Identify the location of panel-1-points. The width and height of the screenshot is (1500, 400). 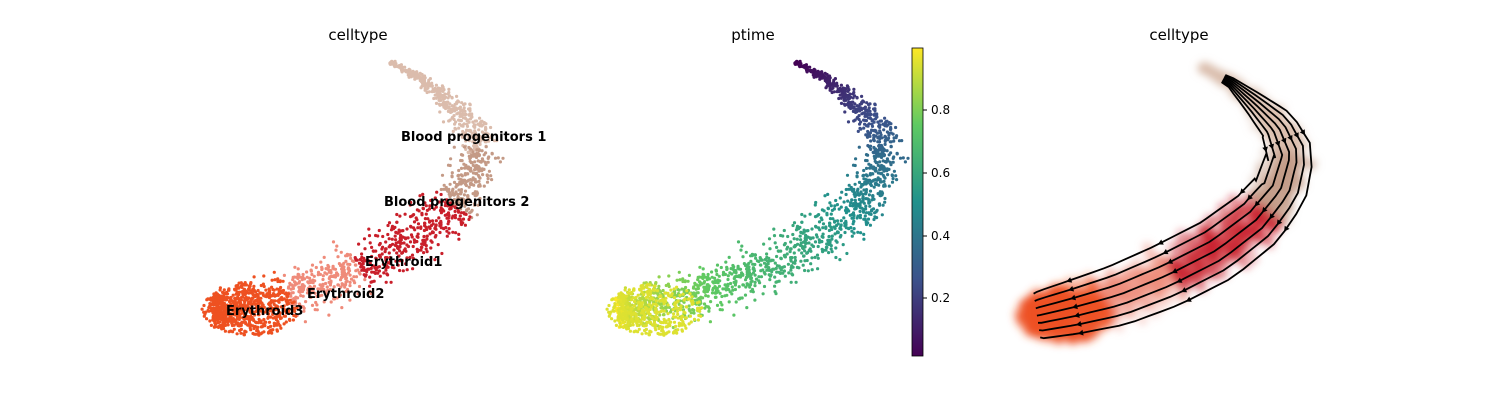
(352, 198).